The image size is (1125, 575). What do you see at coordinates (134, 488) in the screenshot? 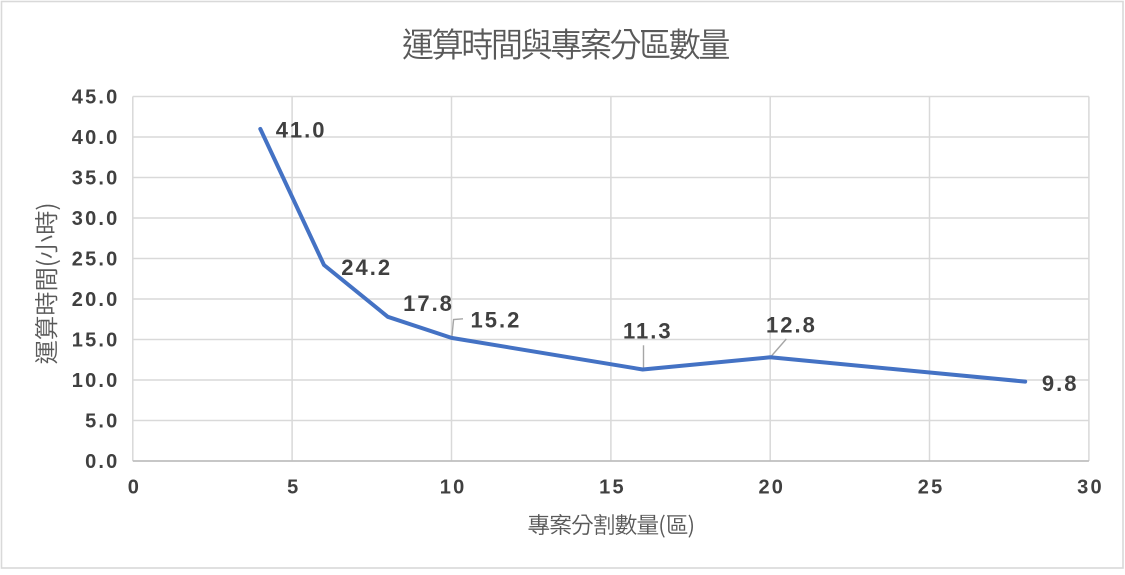
I see `svg-text: 0` at bounding box center [134, 488].